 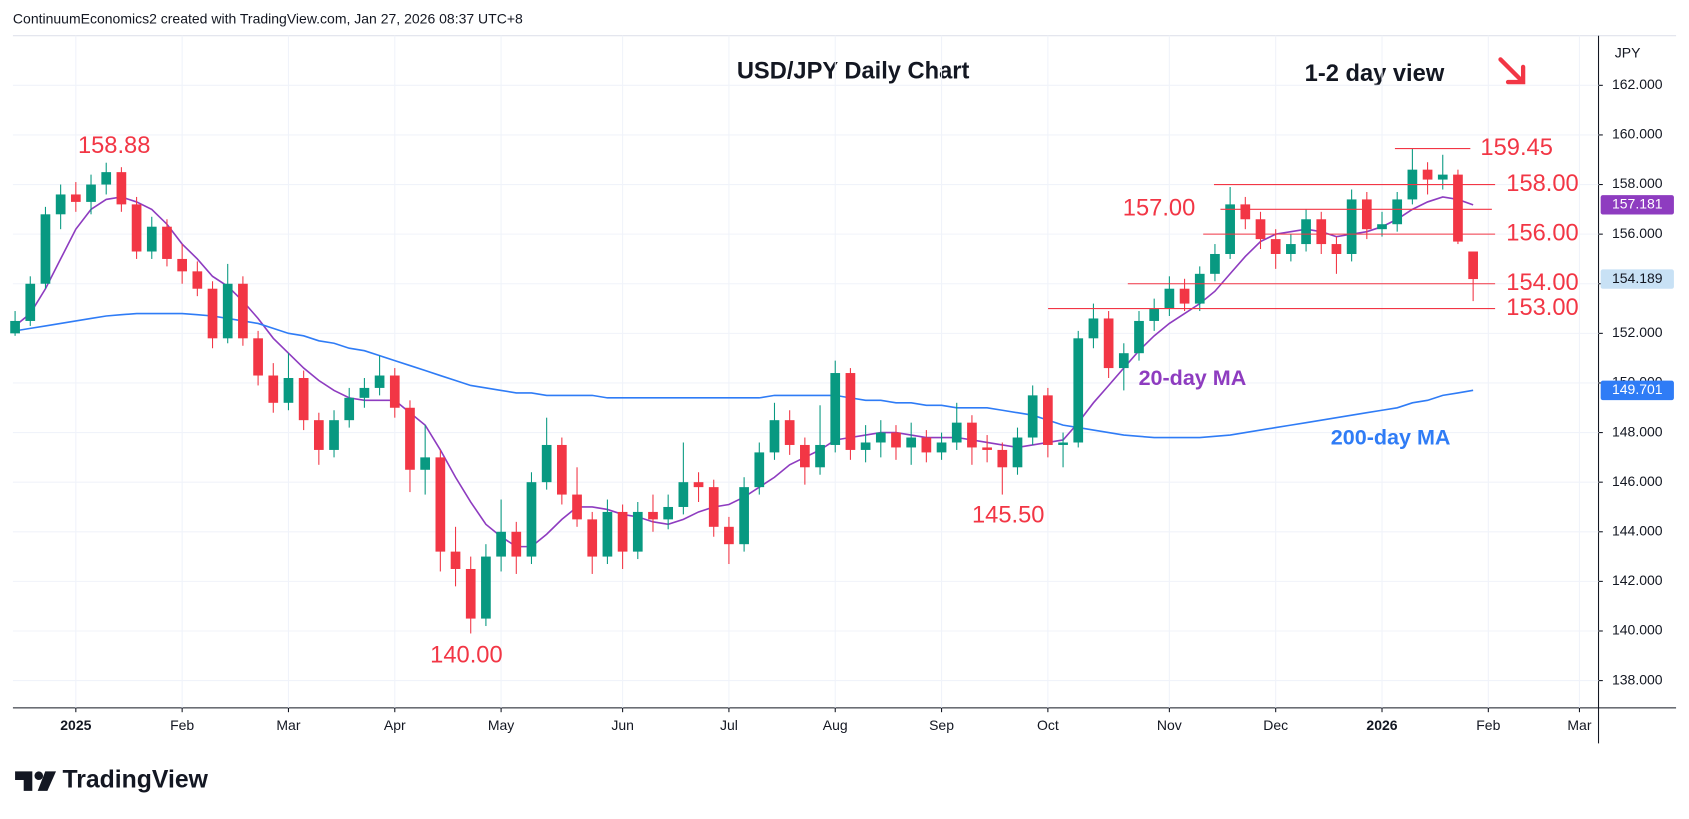 I want to click on y-tick-label: 148.000, so click(x=1637, y=431).